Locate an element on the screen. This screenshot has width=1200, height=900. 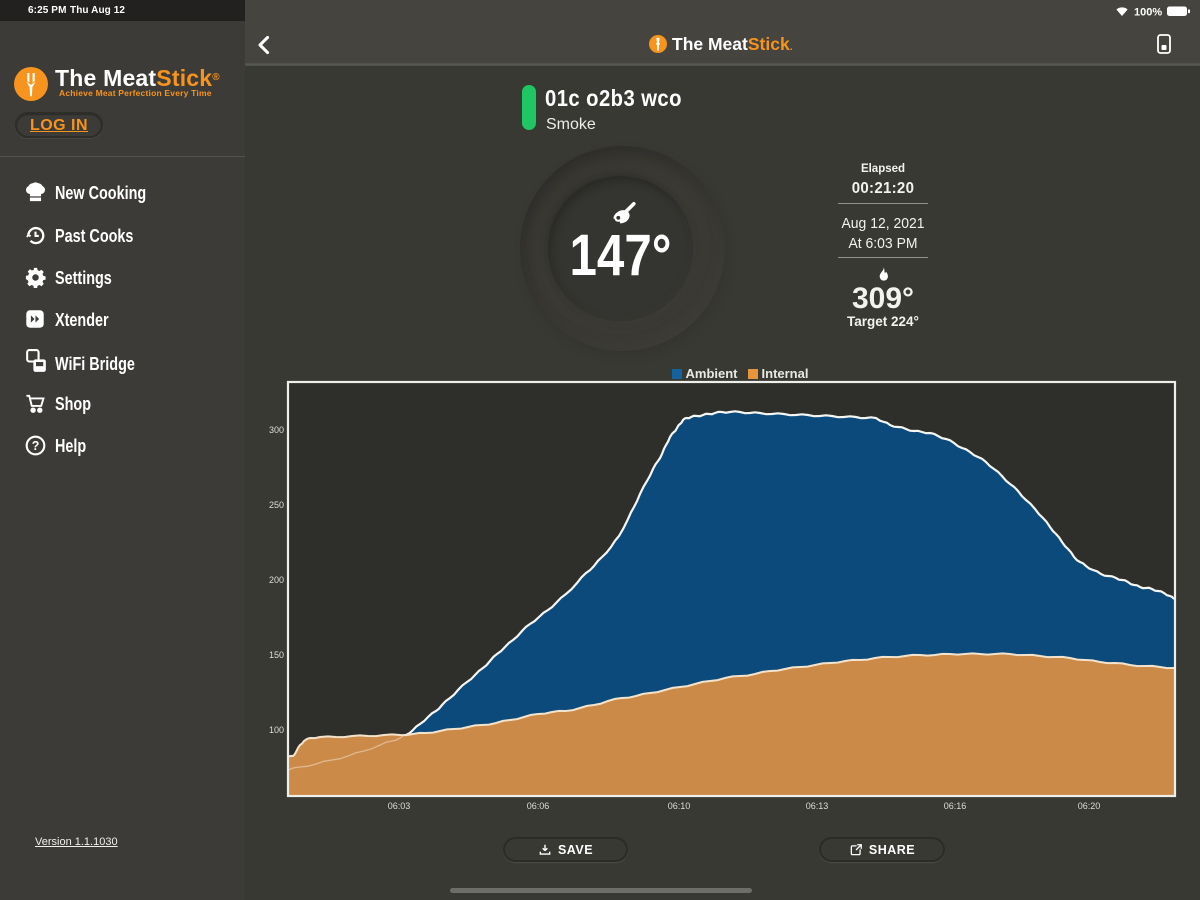
svg-text: The MeatStick. is located at coordinates (732, 44).